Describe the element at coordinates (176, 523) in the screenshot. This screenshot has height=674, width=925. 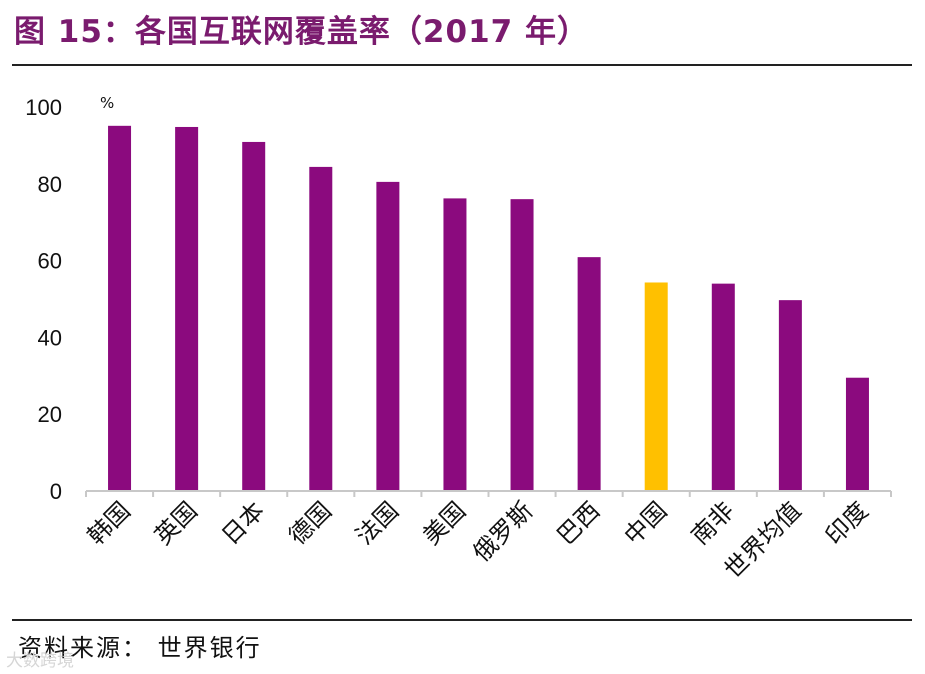
I see `x-category-label: 英国` at that location.